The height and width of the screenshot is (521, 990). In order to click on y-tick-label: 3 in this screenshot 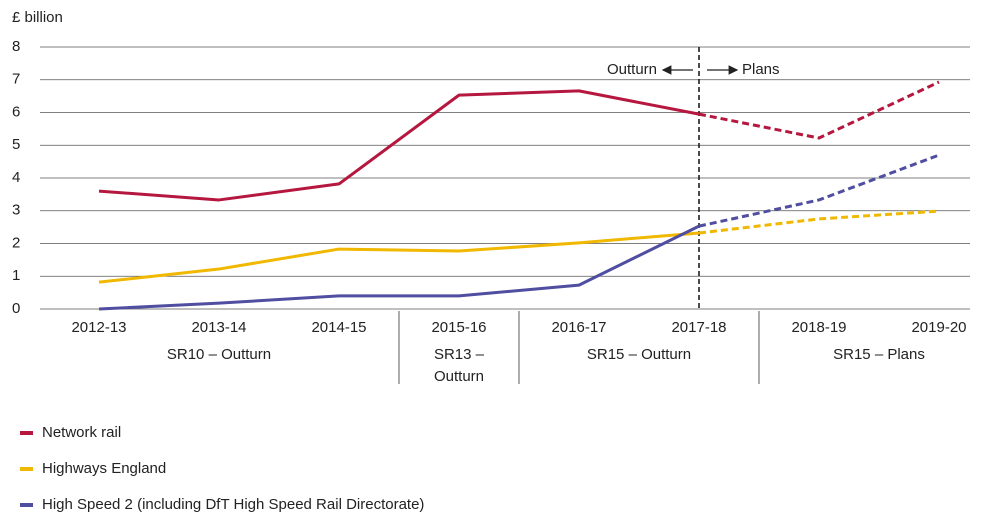, I will do `click(16, 210)`.